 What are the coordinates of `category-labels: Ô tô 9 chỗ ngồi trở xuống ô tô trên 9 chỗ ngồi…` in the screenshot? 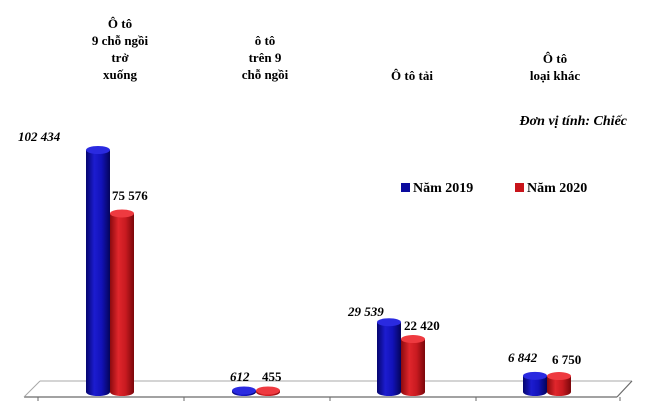 It's located at (336, 49).